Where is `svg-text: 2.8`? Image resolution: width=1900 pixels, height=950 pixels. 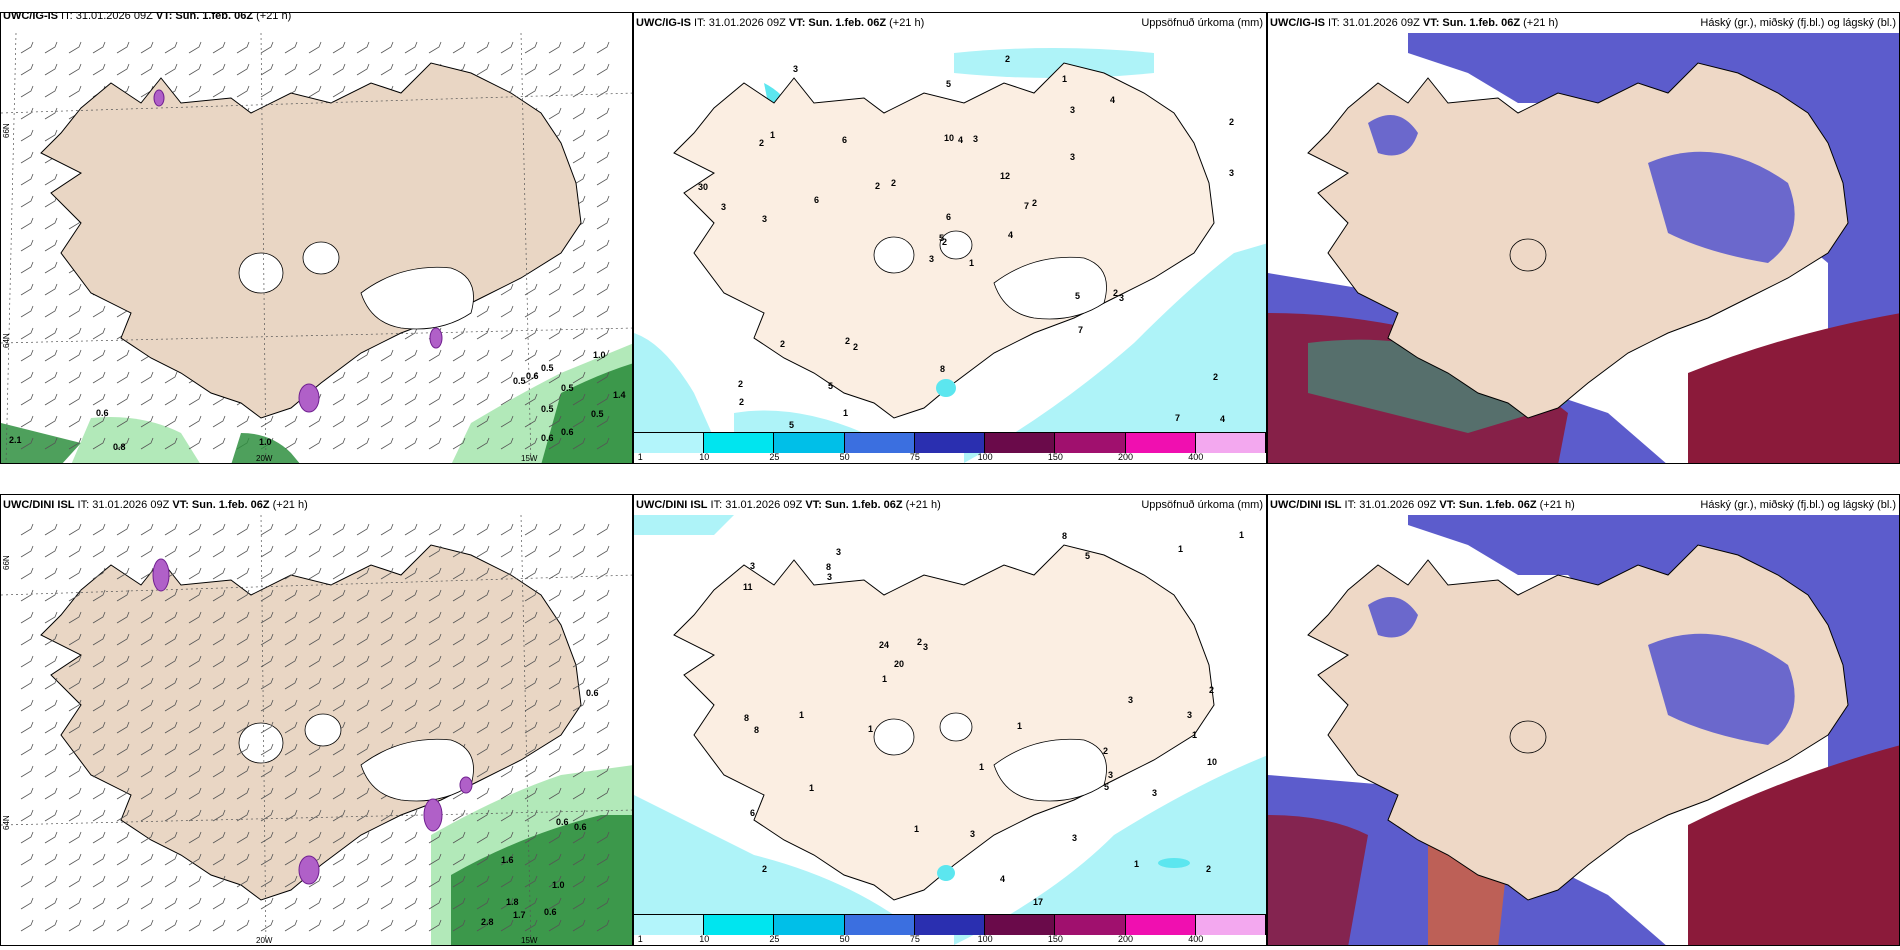 svg-text: 2.8 is located at coordinates (487, 922).